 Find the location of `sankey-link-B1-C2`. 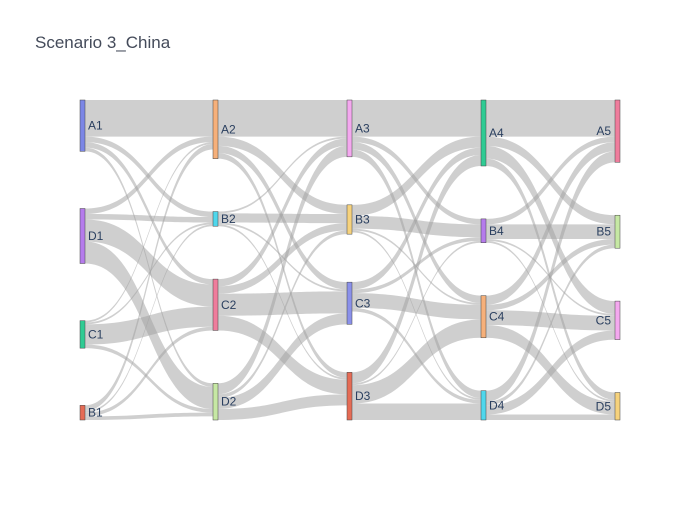

sankey-link-B1-C2 is located at coordinates (149, 371).